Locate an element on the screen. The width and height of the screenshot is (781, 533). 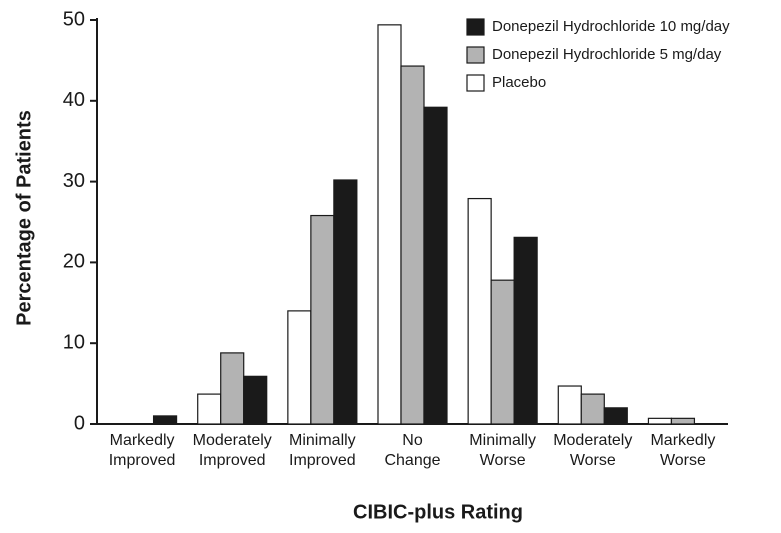
x-axis-label: CIBIC-plus Rating is located at coordinates (438, 512).